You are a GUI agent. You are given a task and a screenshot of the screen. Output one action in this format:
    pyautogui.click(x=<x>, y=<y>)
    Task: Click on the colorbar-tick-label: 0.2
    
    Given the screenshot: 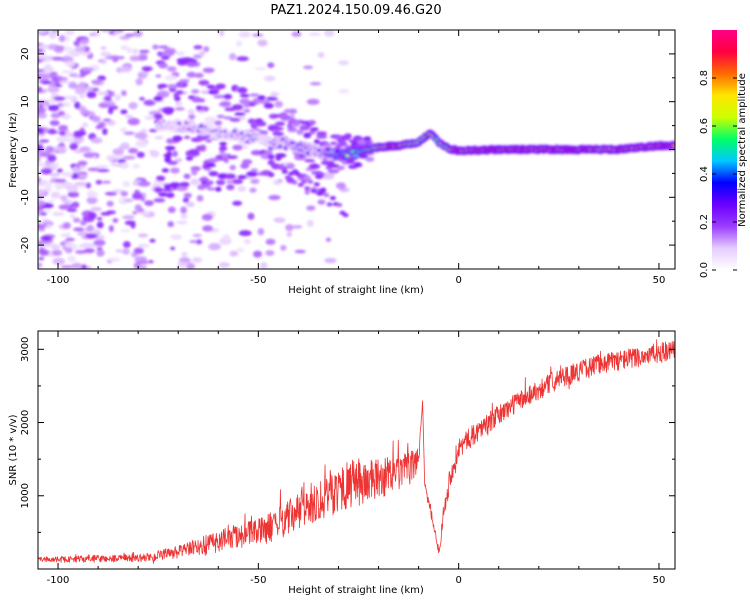 What is the action you would take?
    pyautogui.click(x=704, y=222)
    